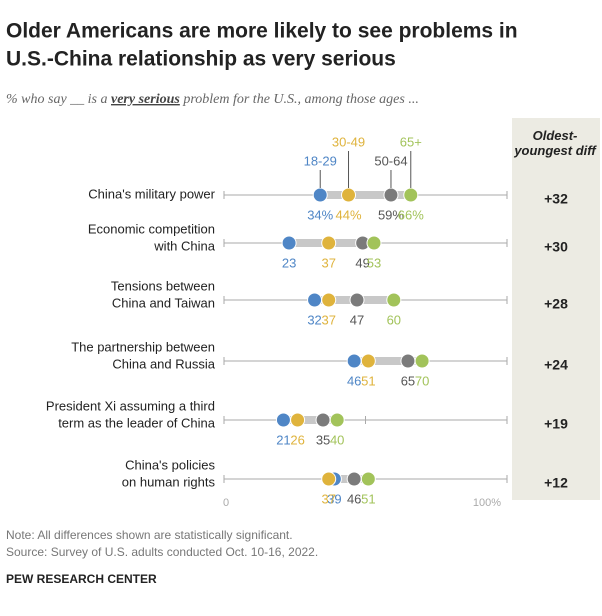 Image resolution: width=602 pixels, height=616 pixels. I want to click on diff-value: +32, so click(556, 199).